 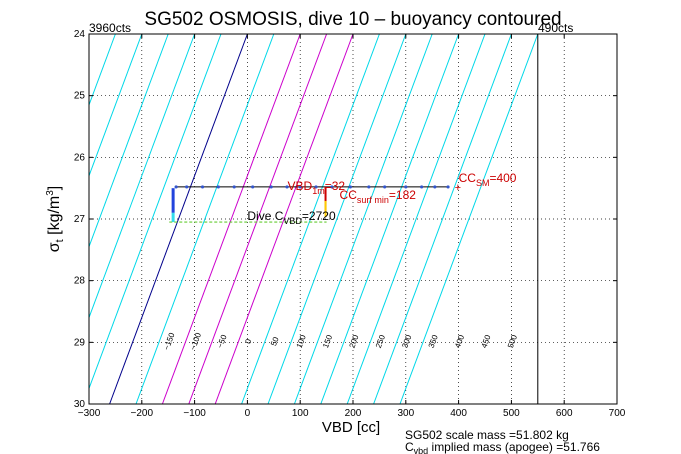 What do you see at coordinates (89, 413) in the screenshot?
I see `x-tick-label: −300` at bounding box center [89, 413].